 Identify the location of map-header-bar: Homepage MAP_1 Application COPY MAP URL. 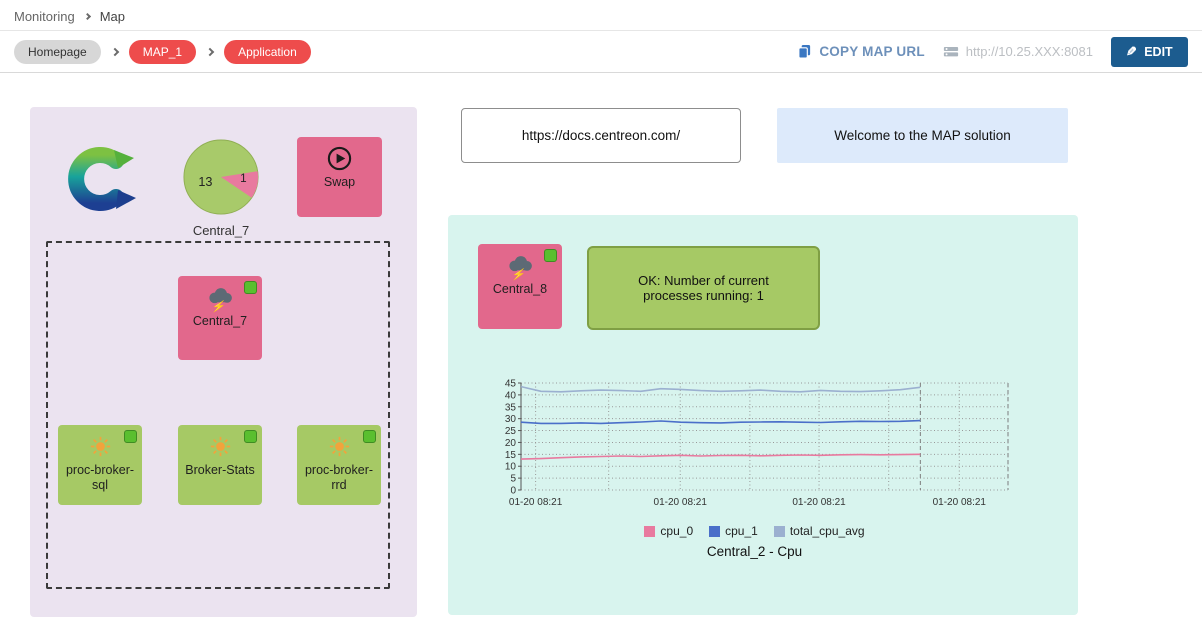
(601, 51).